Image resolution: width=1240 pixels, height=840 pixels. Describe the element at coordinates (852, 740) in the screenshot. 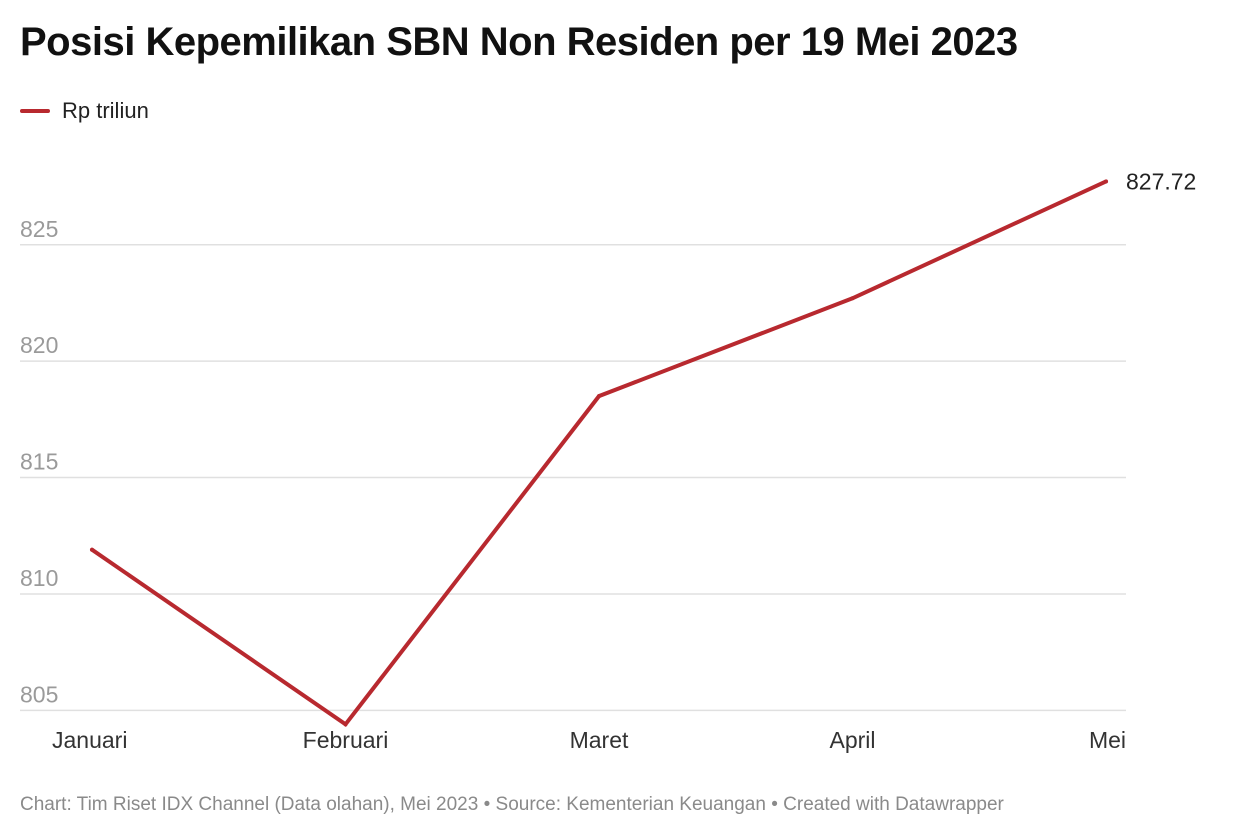

I see `x-tick-label: April` at that location.